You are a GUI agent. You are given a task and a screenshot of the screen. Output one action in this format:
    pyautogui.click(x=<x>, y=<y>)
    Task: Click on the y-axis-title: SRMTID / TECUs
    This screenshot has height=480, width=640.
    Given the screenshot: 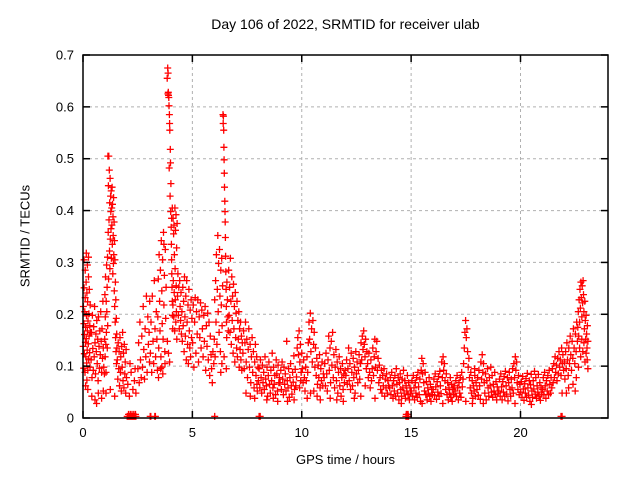 What is the action you would take?
    pyautogui.click(x=25, y=236)
    